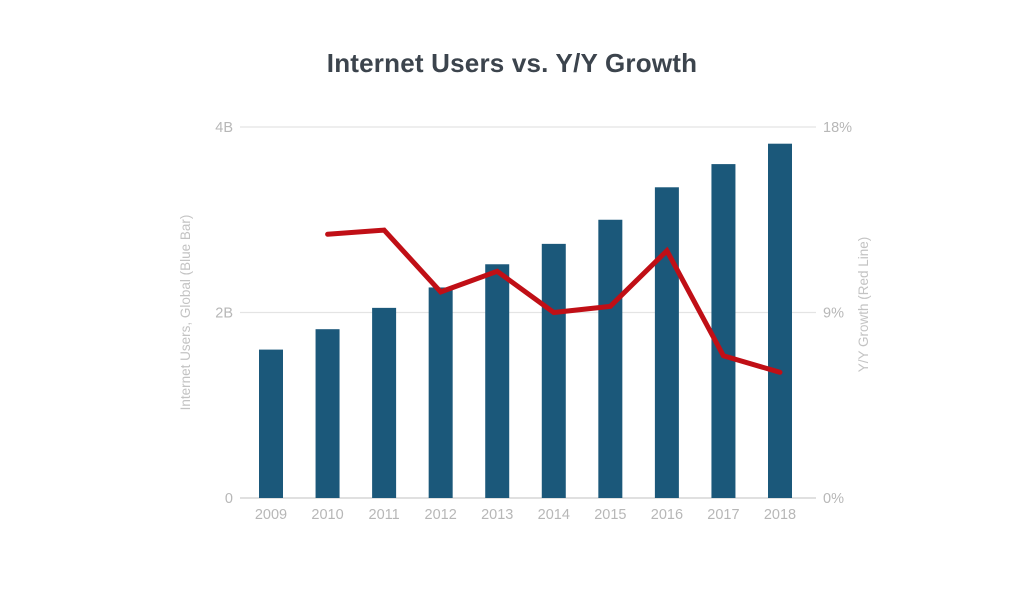 This screenshot has width=1024, height=616. Describe the element at coordinates (440, 392) in the screenshot. I see `bar-2012` at that location.